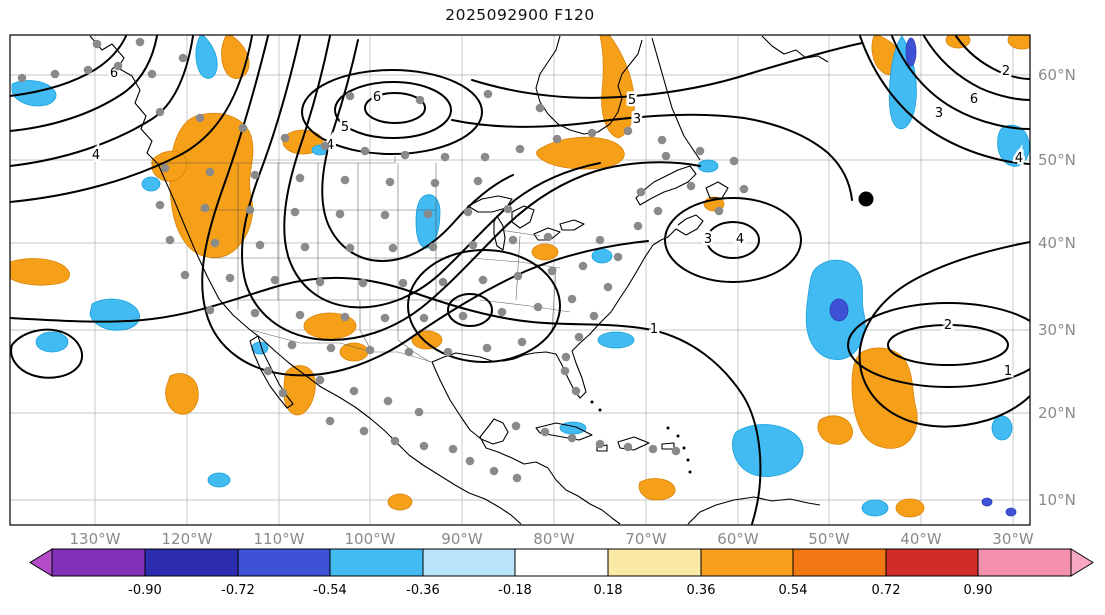  I want to click on colorbar-tick-label: -0.18, so click(515, 590).